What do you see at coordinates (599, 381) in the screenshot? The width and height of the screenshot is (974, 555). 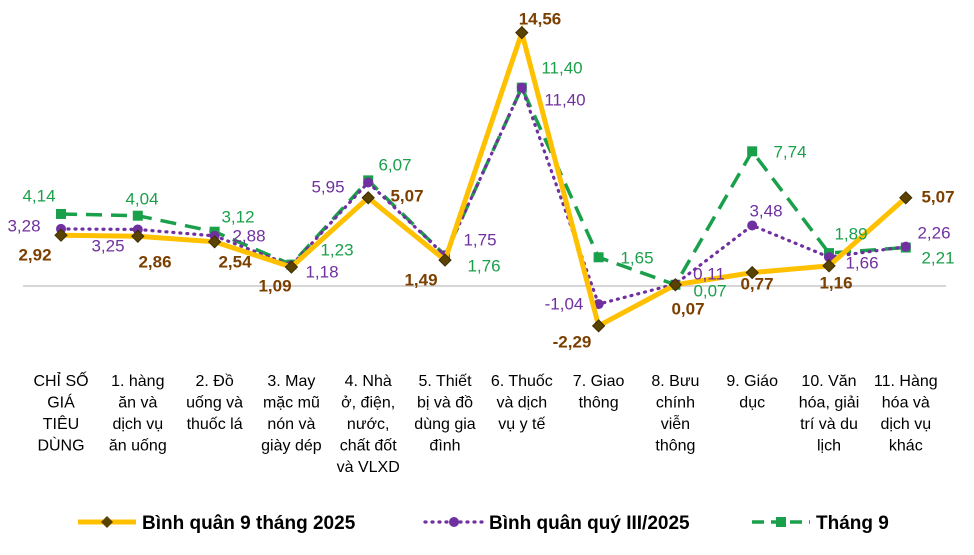 I see `x-tick-label-line: 7. Giao` at bounding box center [599, 381].